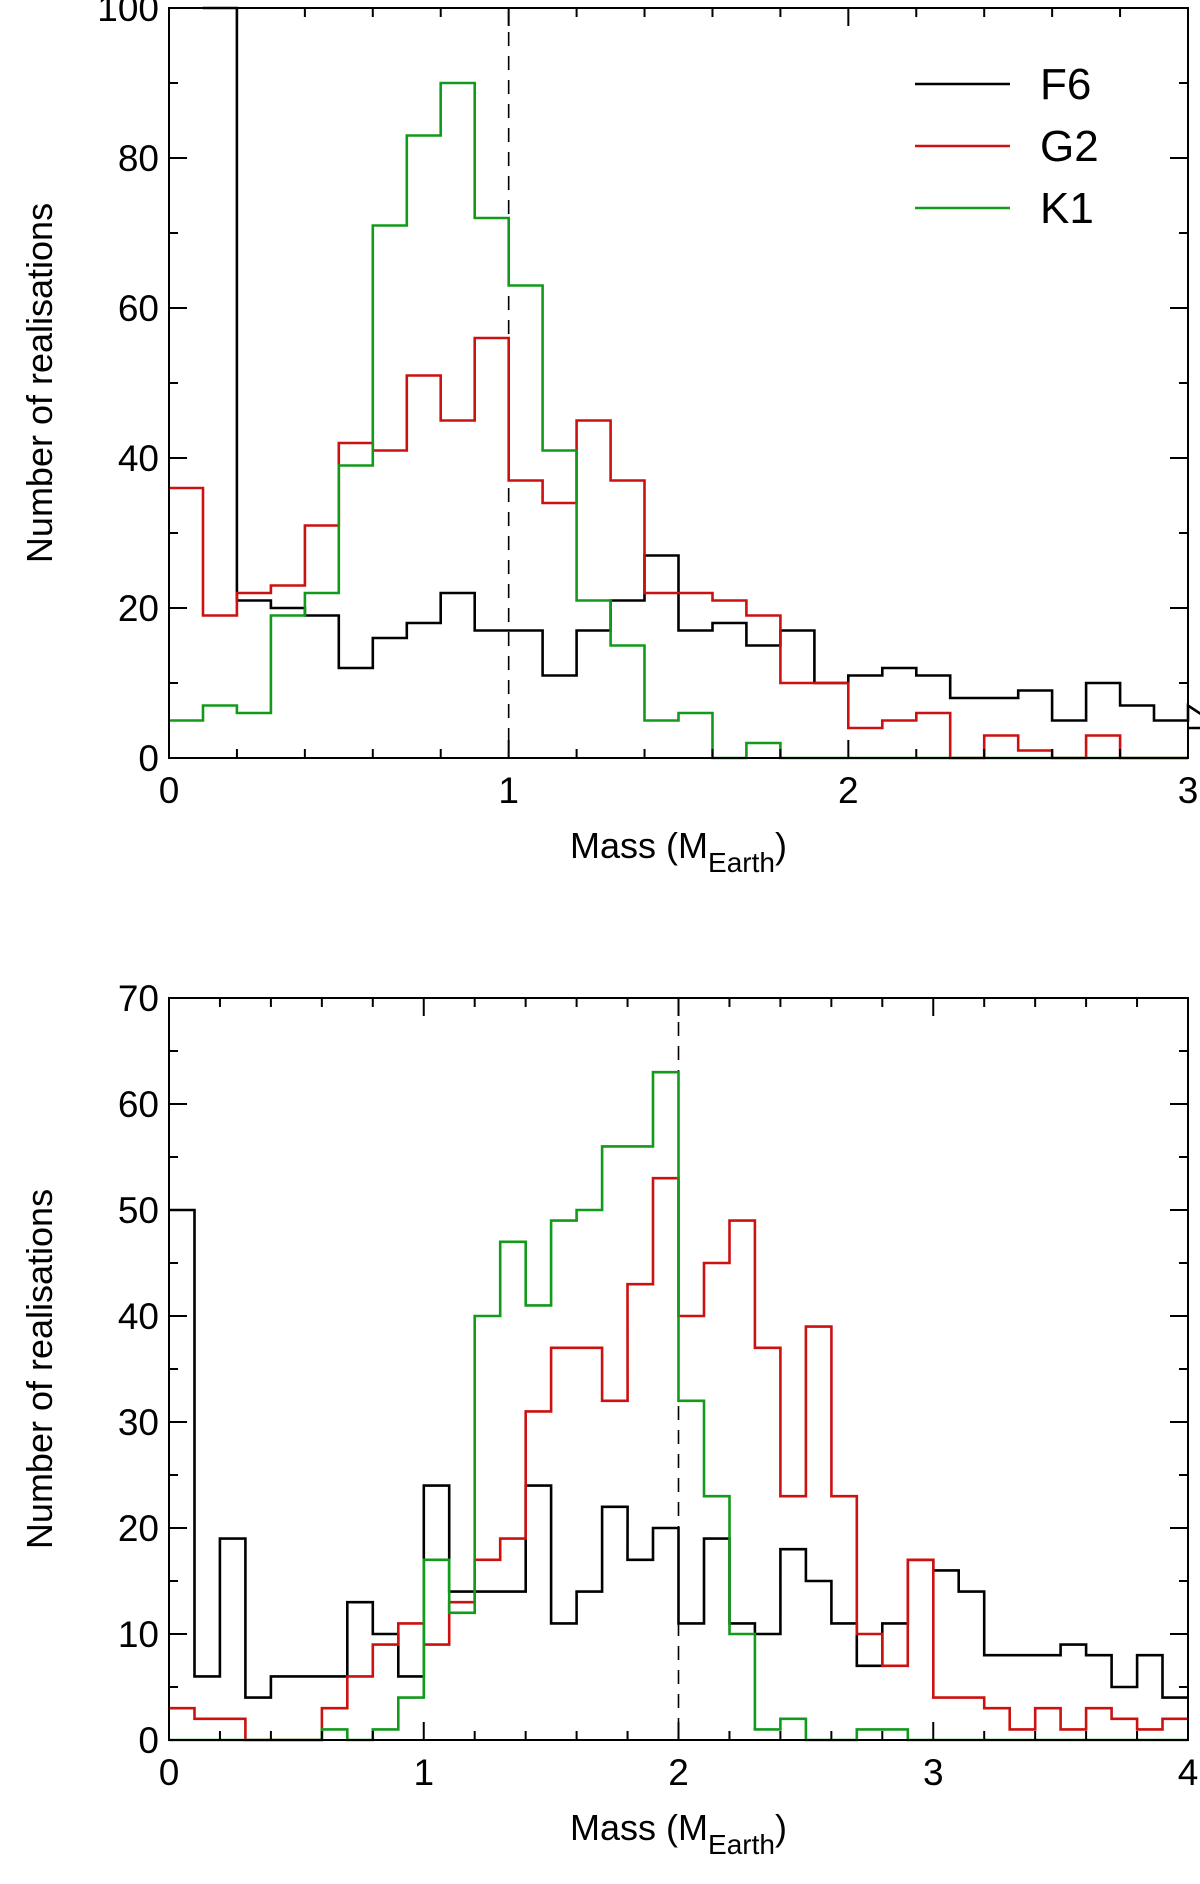 Image resolution: width=1200 pixels, height=1884 pixels. What do you see at coordinates (138, 998) in the screenshot?
I see `y-tick-label: 70` at bounding box center [138, 998].